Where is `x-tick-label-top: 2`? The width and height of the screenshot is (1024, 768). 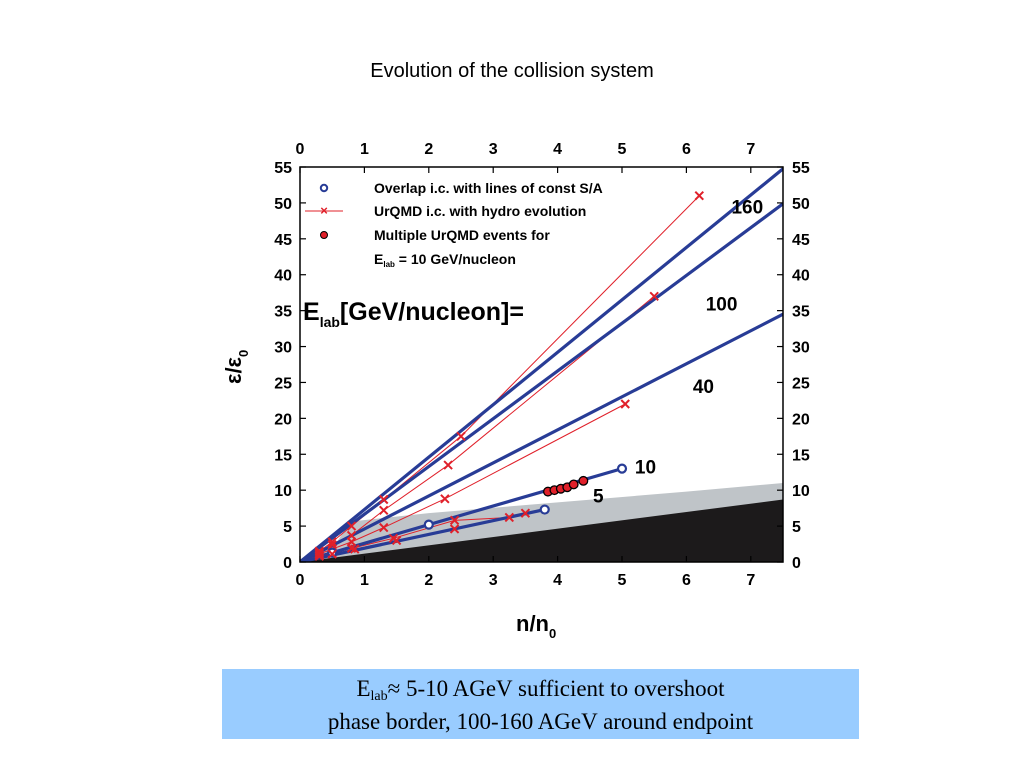
x-tick-label-top: 2 is located at coordinates (428, 149).